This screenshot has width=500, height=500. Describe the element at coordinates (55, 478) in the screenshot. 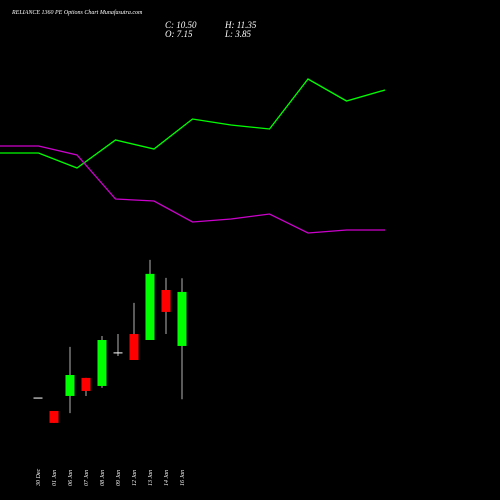

I see `x-tick-label: 01 Jan` at that location.